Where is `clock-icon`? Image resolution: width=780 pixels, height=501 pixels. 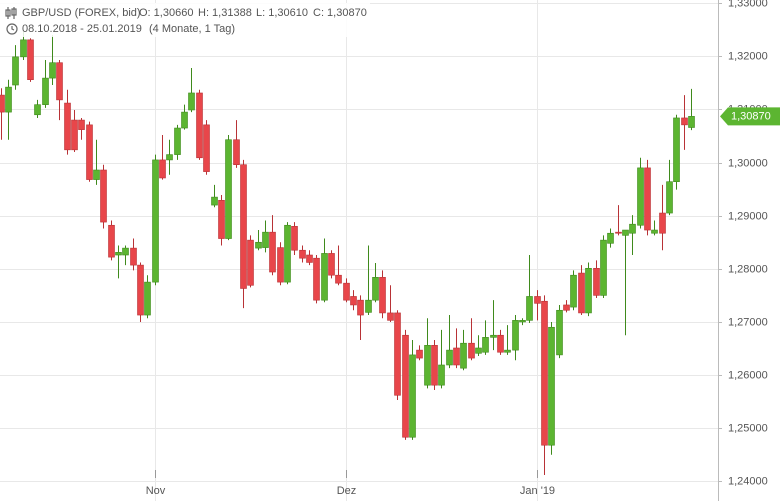 clock-icon is located at coordinates (12, 29).